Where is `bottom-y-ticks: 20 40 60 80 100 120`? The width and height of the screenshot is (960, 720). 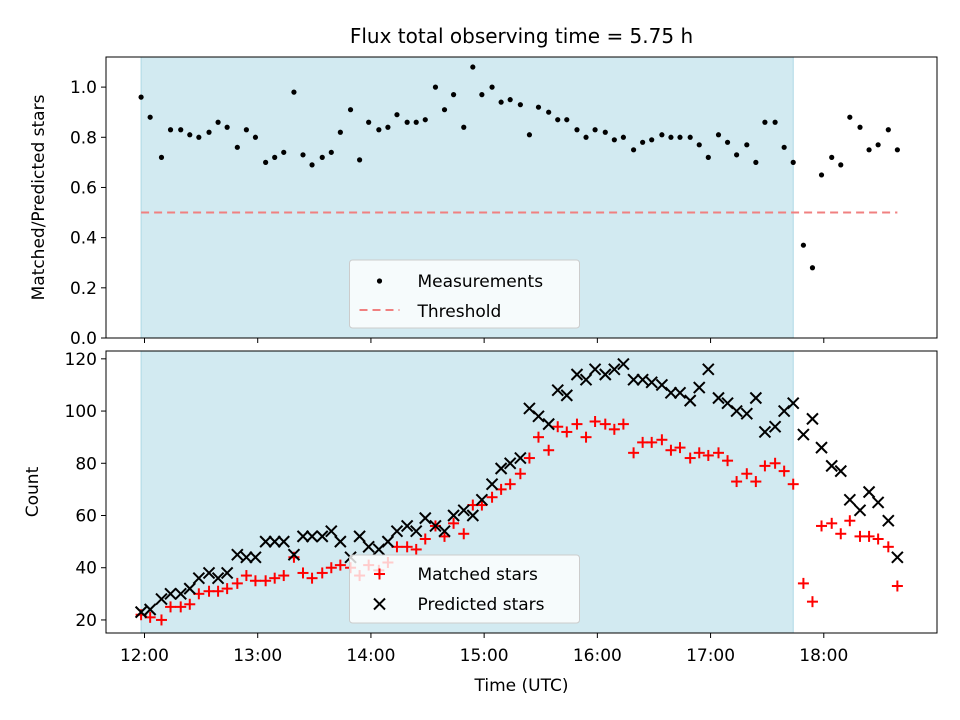
bottom-y-ticks: 20 40 60 80 100 120 is located at coordinates (85, 490).